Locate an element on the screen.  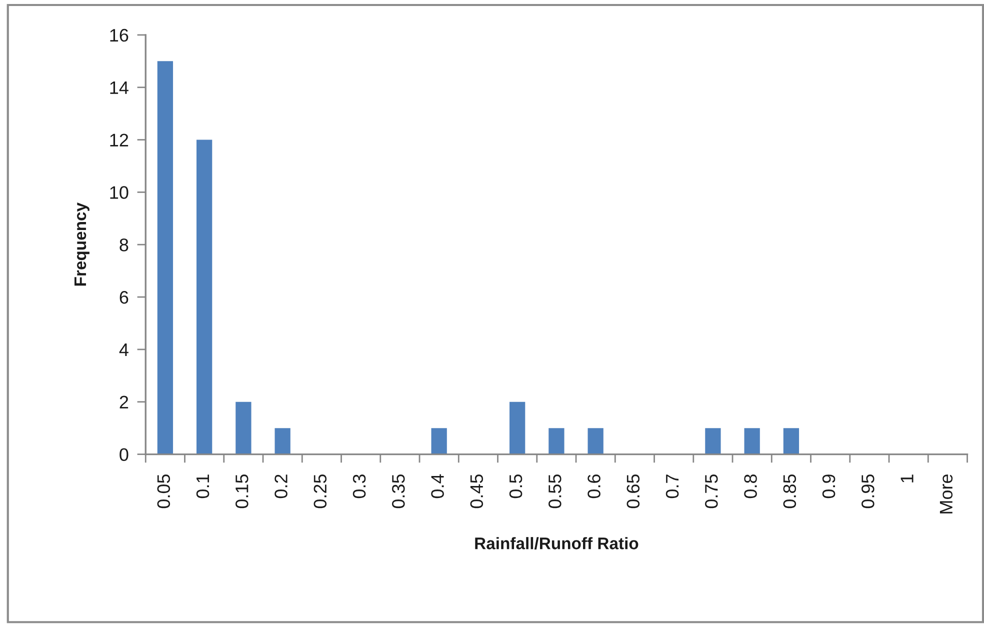
x-axis-title: Rainfall/Runoff Ratio is located at coordinates (556, 543).